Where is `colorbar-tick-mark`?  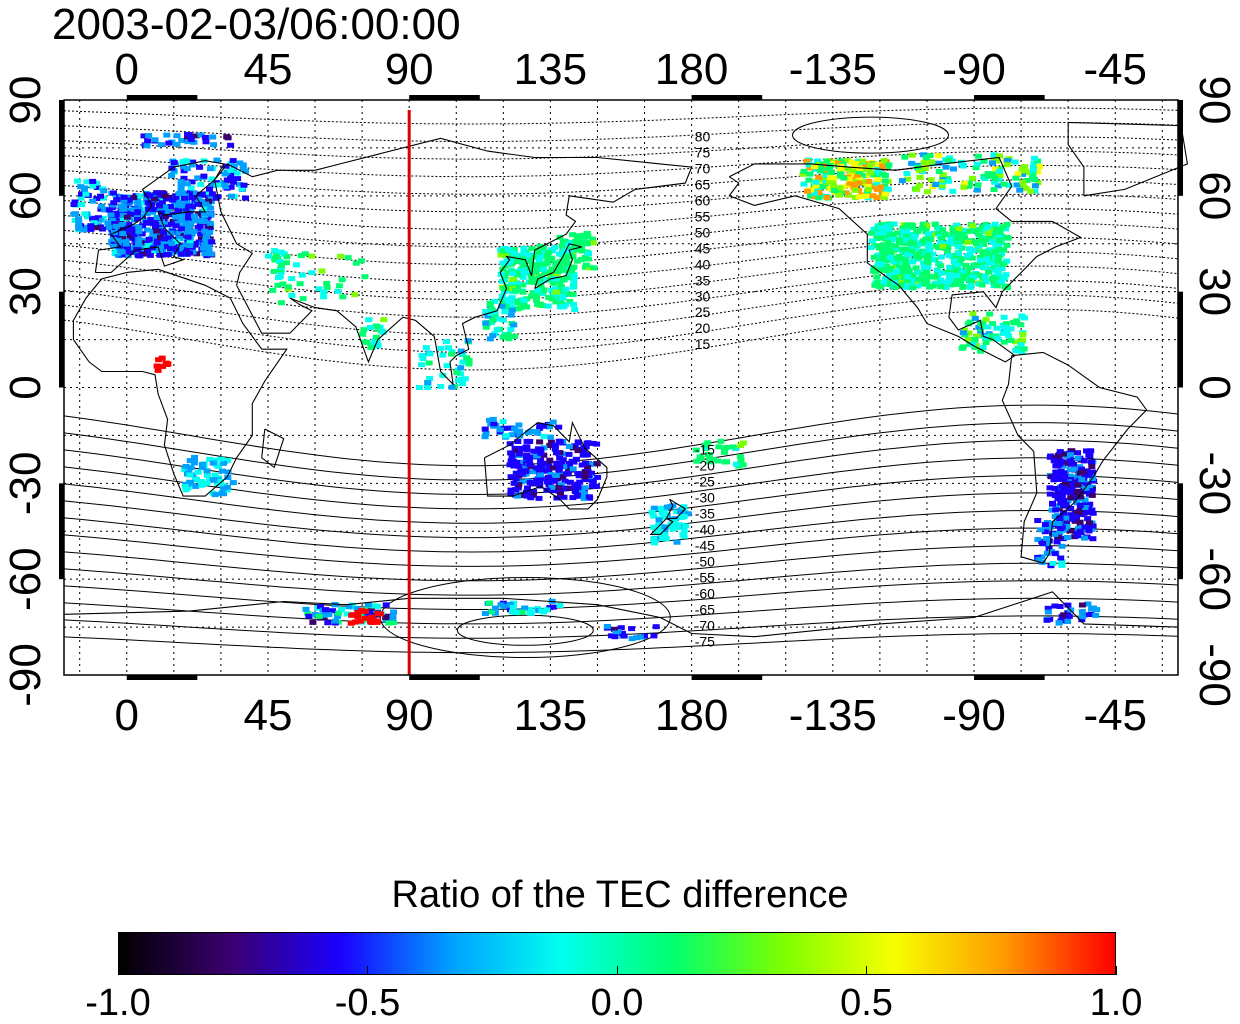 colorbar-tick-mark is located at coordinates (118, 970).